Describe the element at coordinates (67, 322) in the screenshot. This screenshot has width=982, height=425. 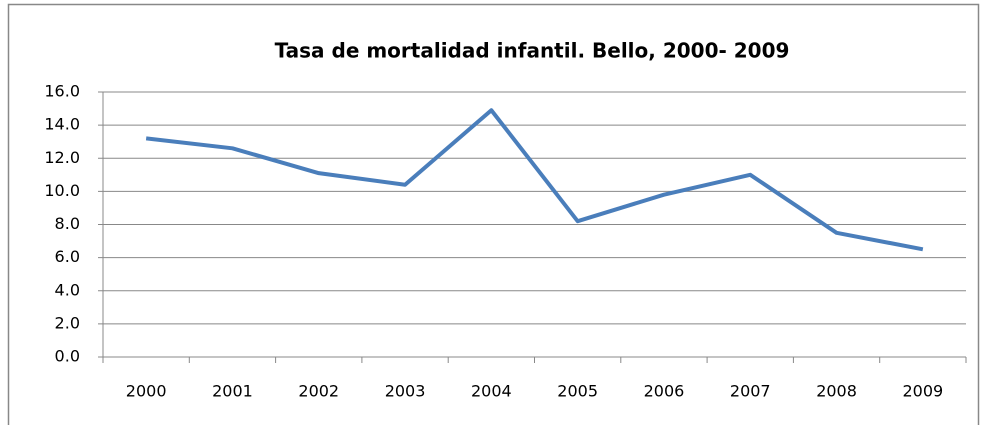
I see `y-tick-label: 2.0` at that location.